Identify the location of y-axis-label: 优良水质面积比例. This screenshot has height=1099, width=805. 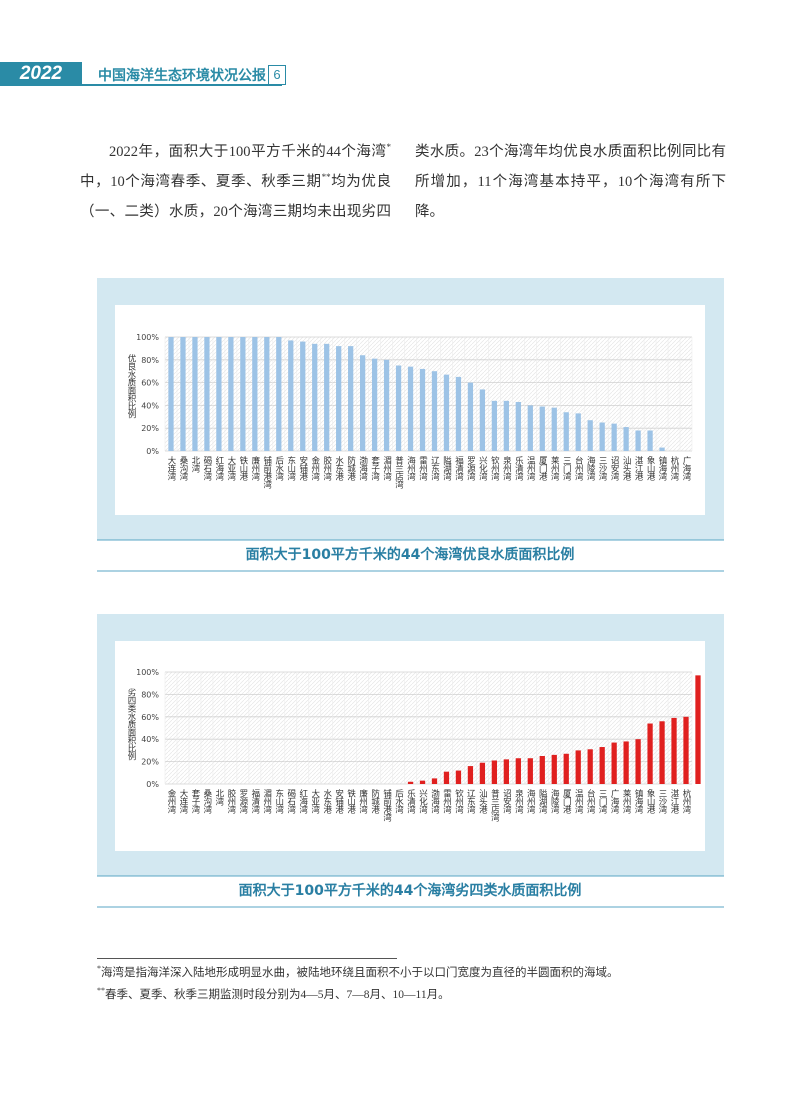
(131, 386).